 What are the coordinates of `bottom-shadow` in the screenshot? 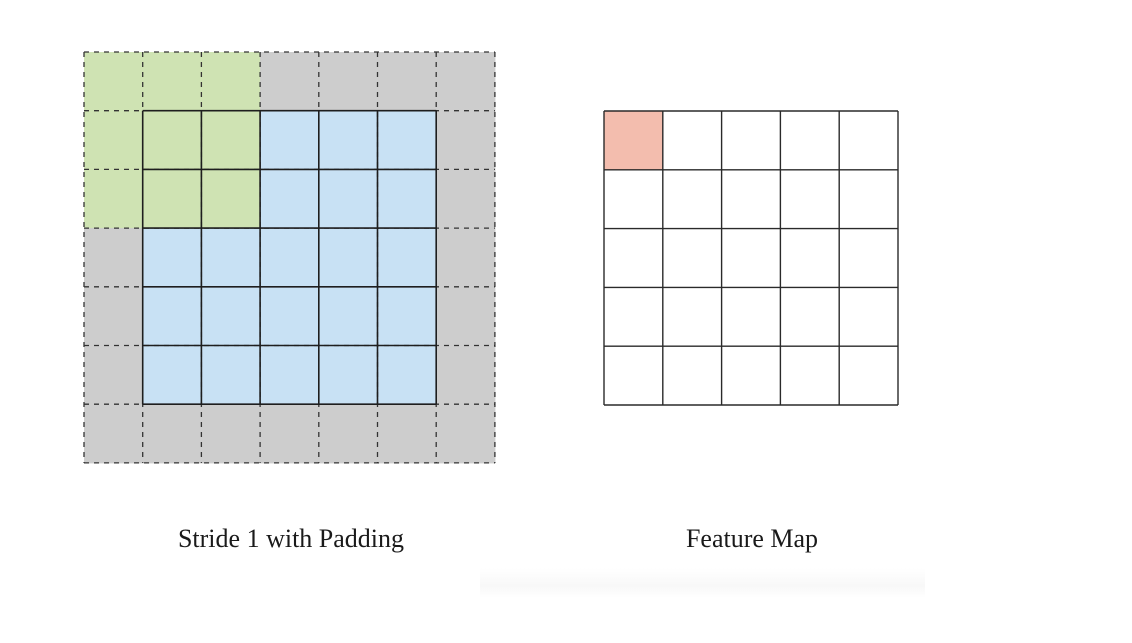 It's located at (702, 583).